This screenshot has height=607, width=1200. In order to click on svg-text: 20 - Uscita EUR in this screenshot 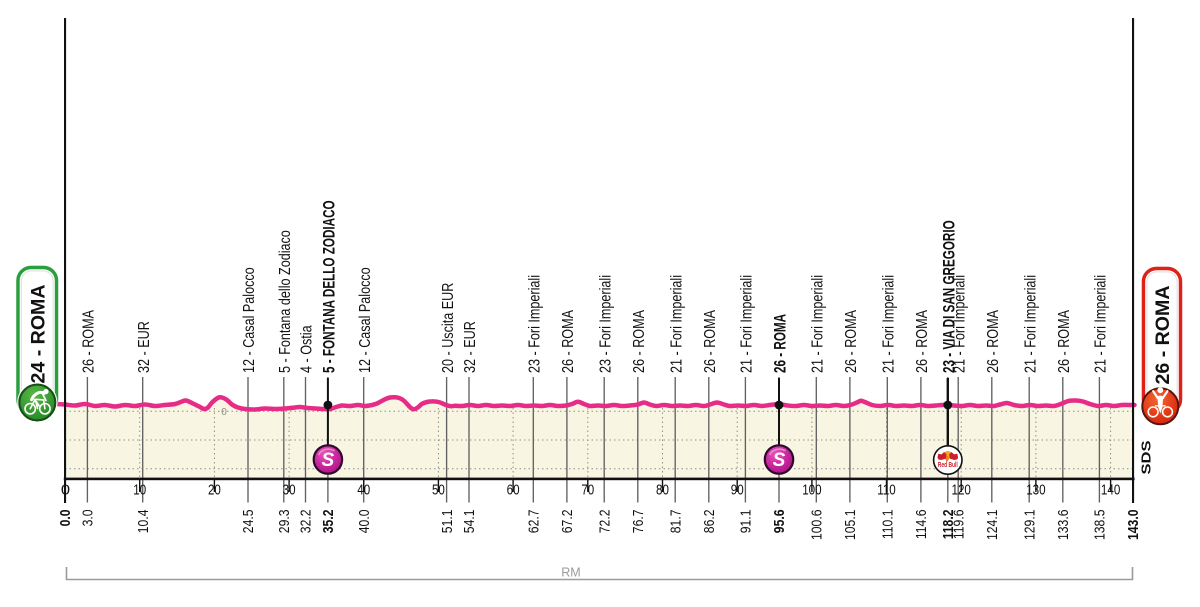, I will do `click(448, 328)`.